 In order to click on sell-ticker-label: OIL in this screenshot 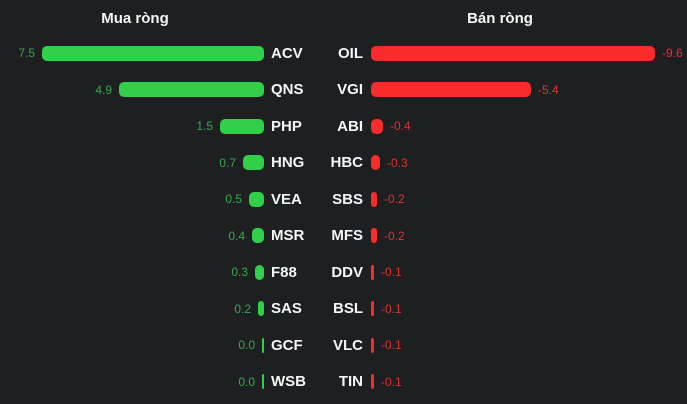, I will do `click(350, 53)`.